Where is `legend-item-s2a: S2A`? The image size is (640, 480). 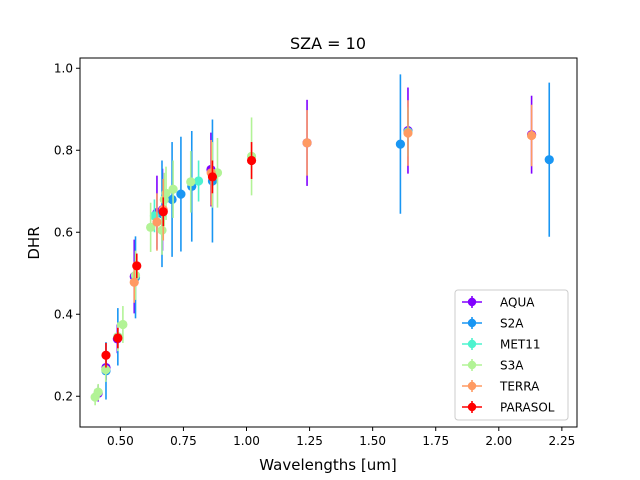 legend-item-s2a: S2A is located at coordinates (493, 324).